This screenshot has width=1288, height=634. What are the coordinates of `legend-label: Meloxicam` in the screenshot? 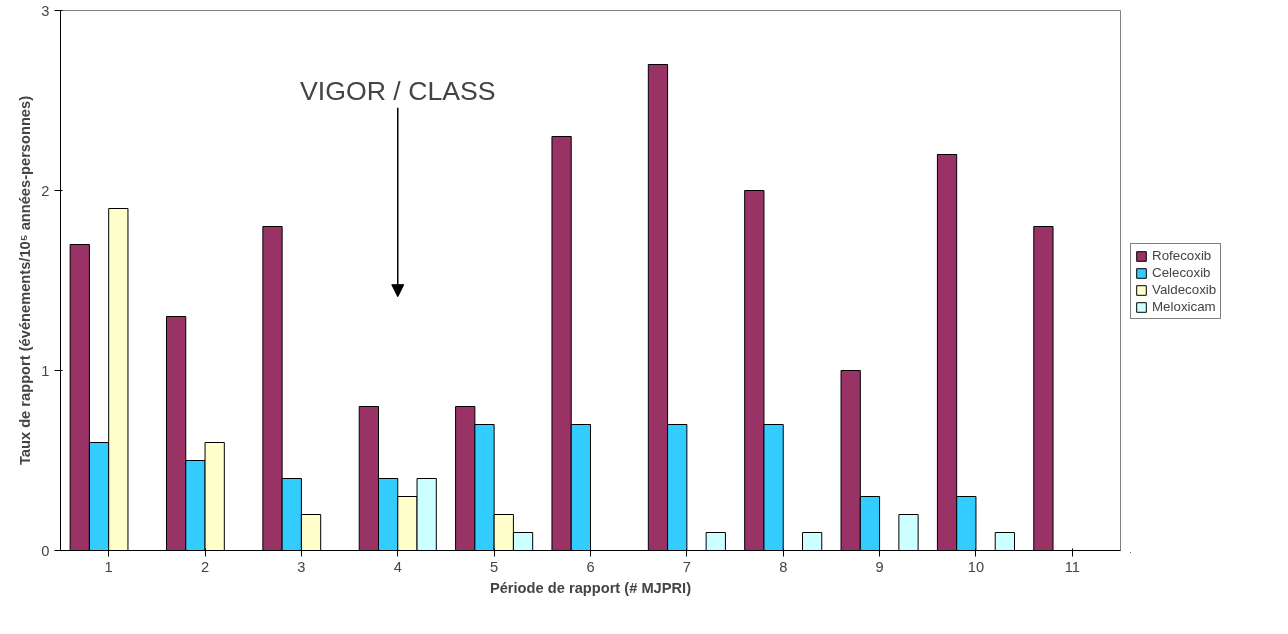 It's located at (1184, 306).